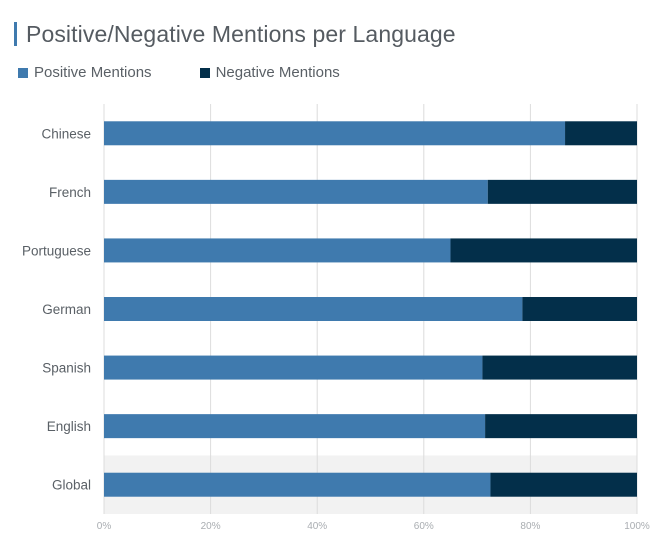 Image resolution: width=653 pixels, height=542 pixels. What do you see at coordinates (70, 192) in the screenshot?
I see `category-label: French` at bounding box center [70, 192].